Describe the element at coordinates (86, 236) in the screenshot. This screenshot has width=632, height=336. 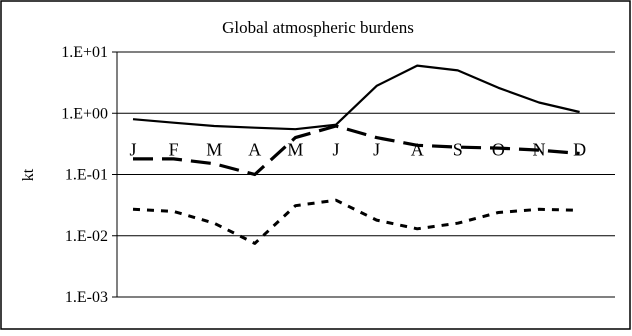
I see `y-tick-label: 1.E-02` at that location.